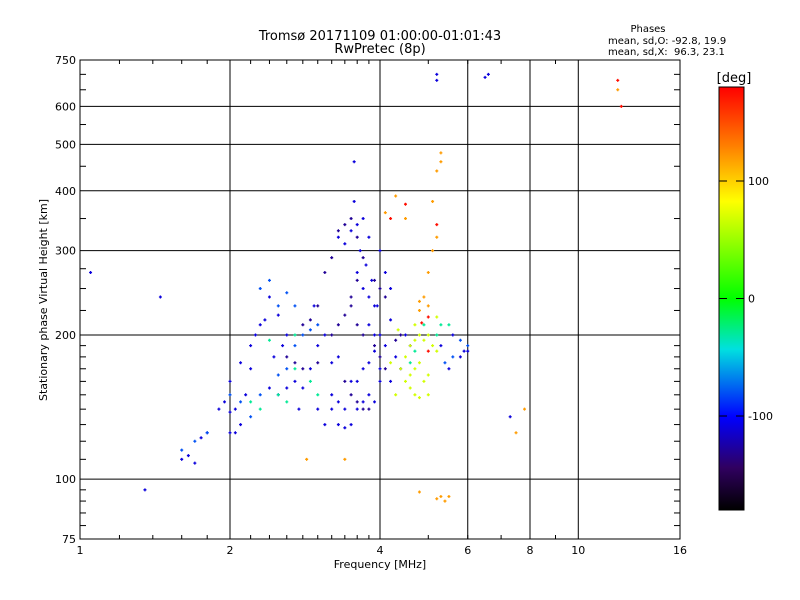 The width and height of the screenshot is (800, 600). I want to click on y-tick-label: 400, so click(65, 191).